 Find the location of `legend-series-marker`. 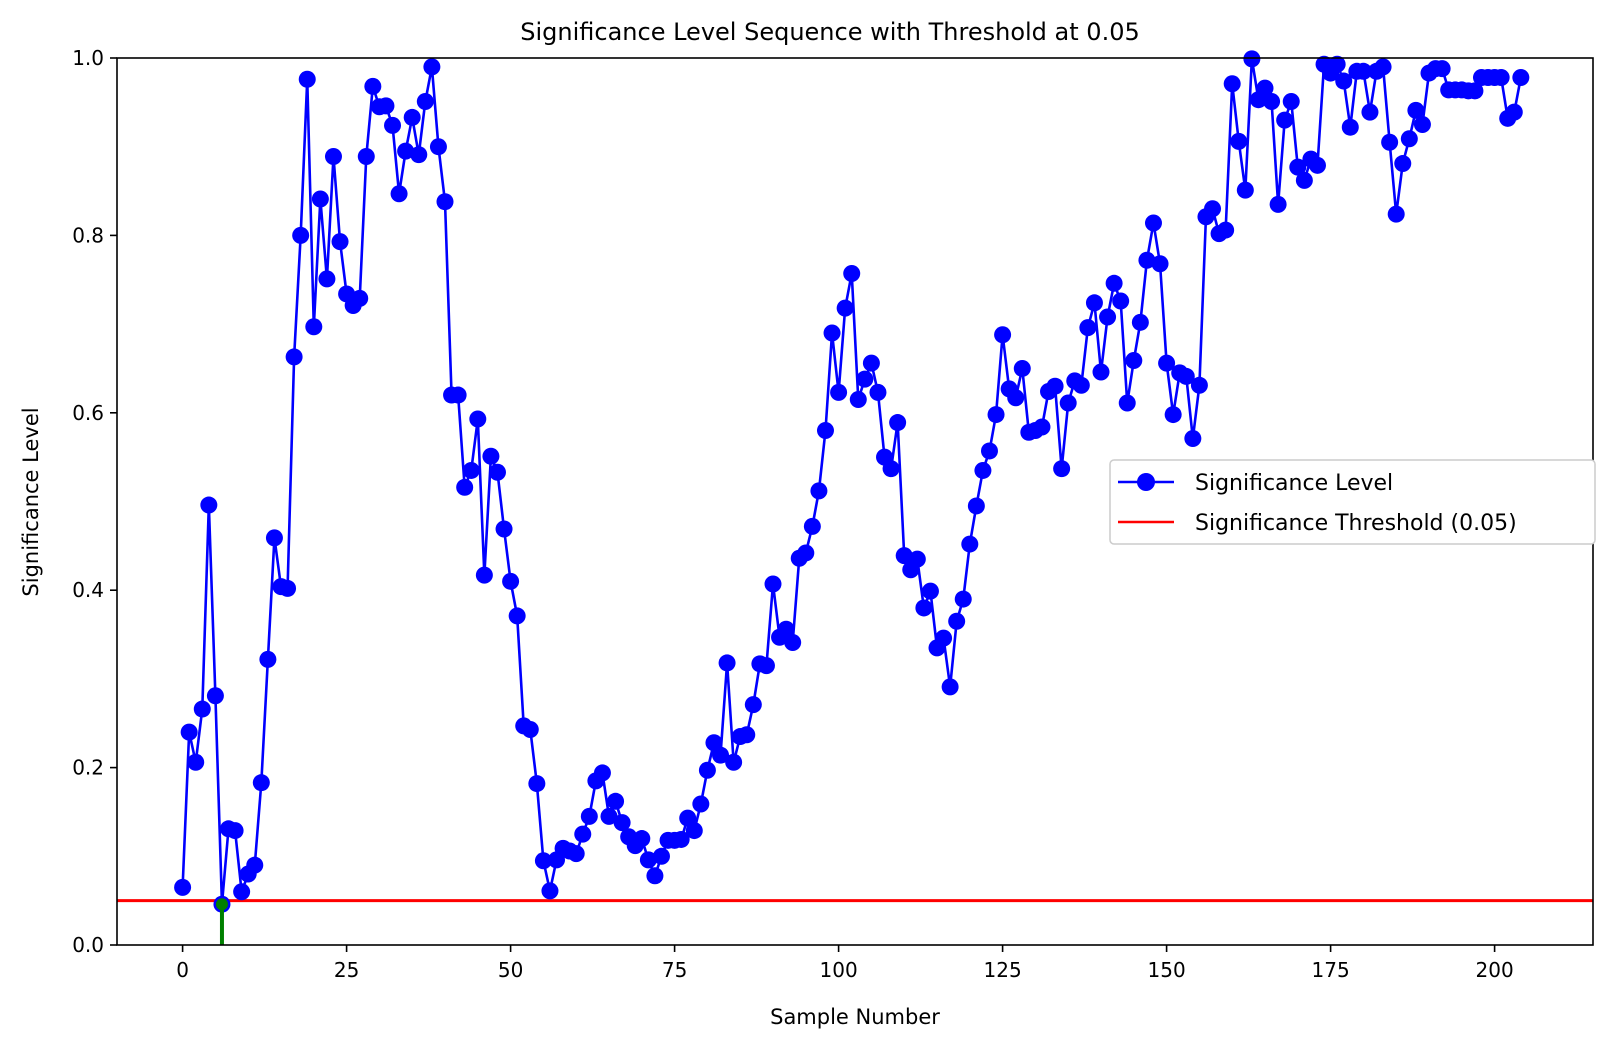

legend-series-marker is located at coordinates (1146, 482).